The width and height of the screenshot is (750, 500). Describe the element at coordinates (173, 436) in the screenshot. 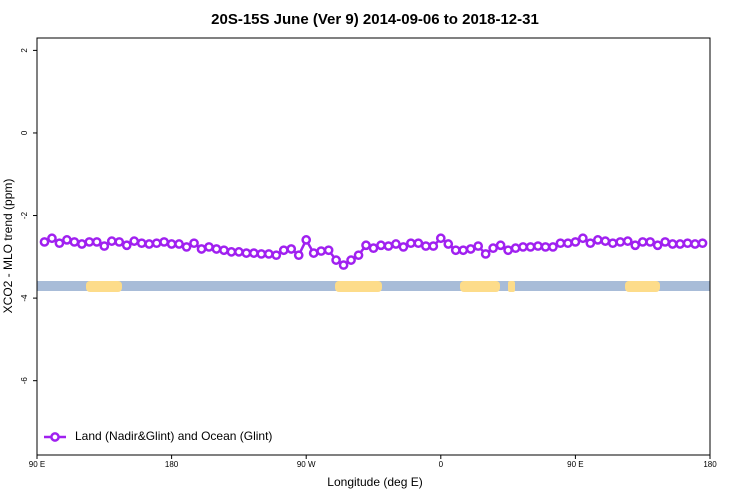

I see `legend-label: Land (Nadir&Glint) and Ocean (Glint)` at that location.